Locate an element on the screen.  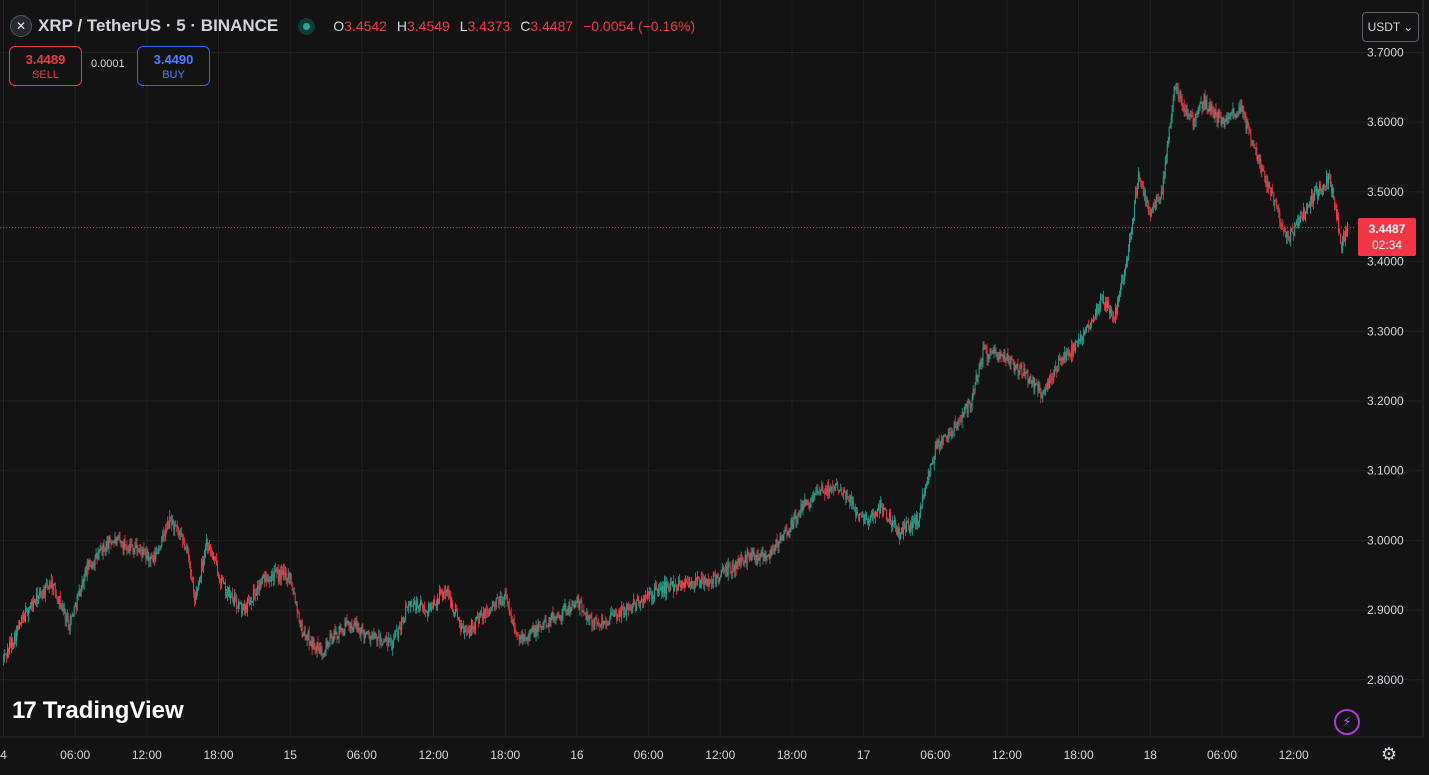
symbol-title: XRP / TetherUS · 5 · BINANCE is located at coordinates (158, 25).